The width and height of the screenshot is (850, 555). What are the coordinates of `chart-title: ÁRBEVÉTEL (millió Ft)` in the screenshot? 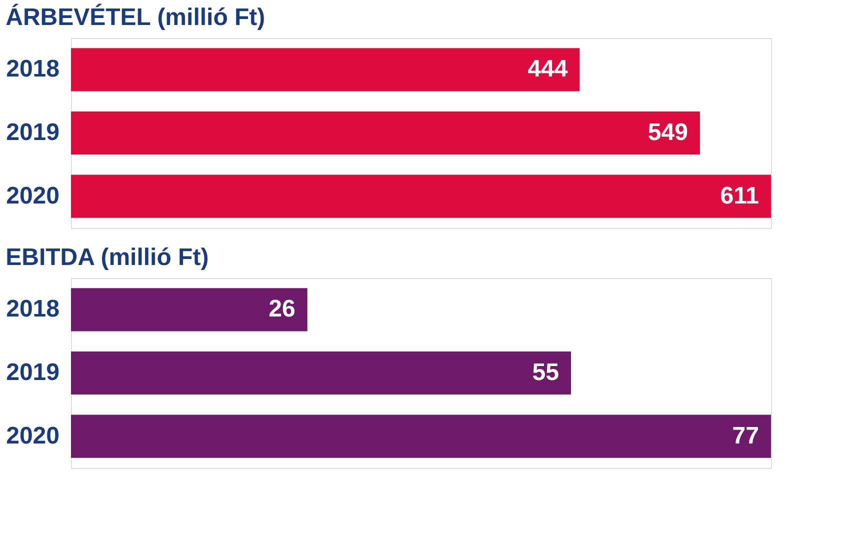 It's located at (136, 17).